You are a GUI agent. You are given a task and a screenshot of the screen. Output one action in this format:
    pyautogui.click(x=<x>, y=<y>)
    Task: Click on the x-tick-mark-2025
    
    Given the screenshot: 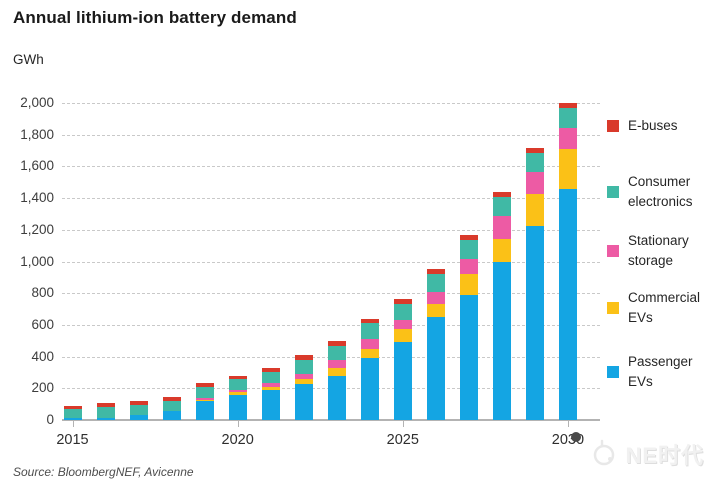 What is the action you would take?
    pyautogui.click(x=403, y=424)
    